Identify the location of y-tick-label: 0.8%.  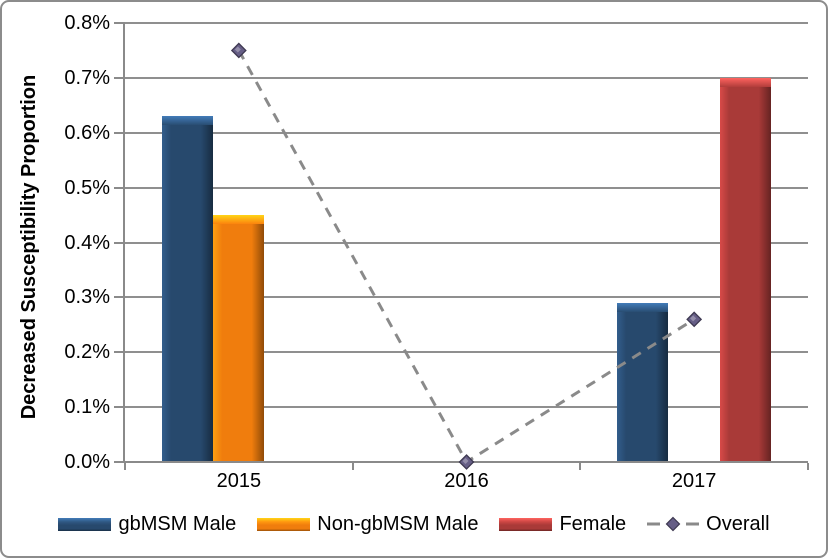
(87, 23).